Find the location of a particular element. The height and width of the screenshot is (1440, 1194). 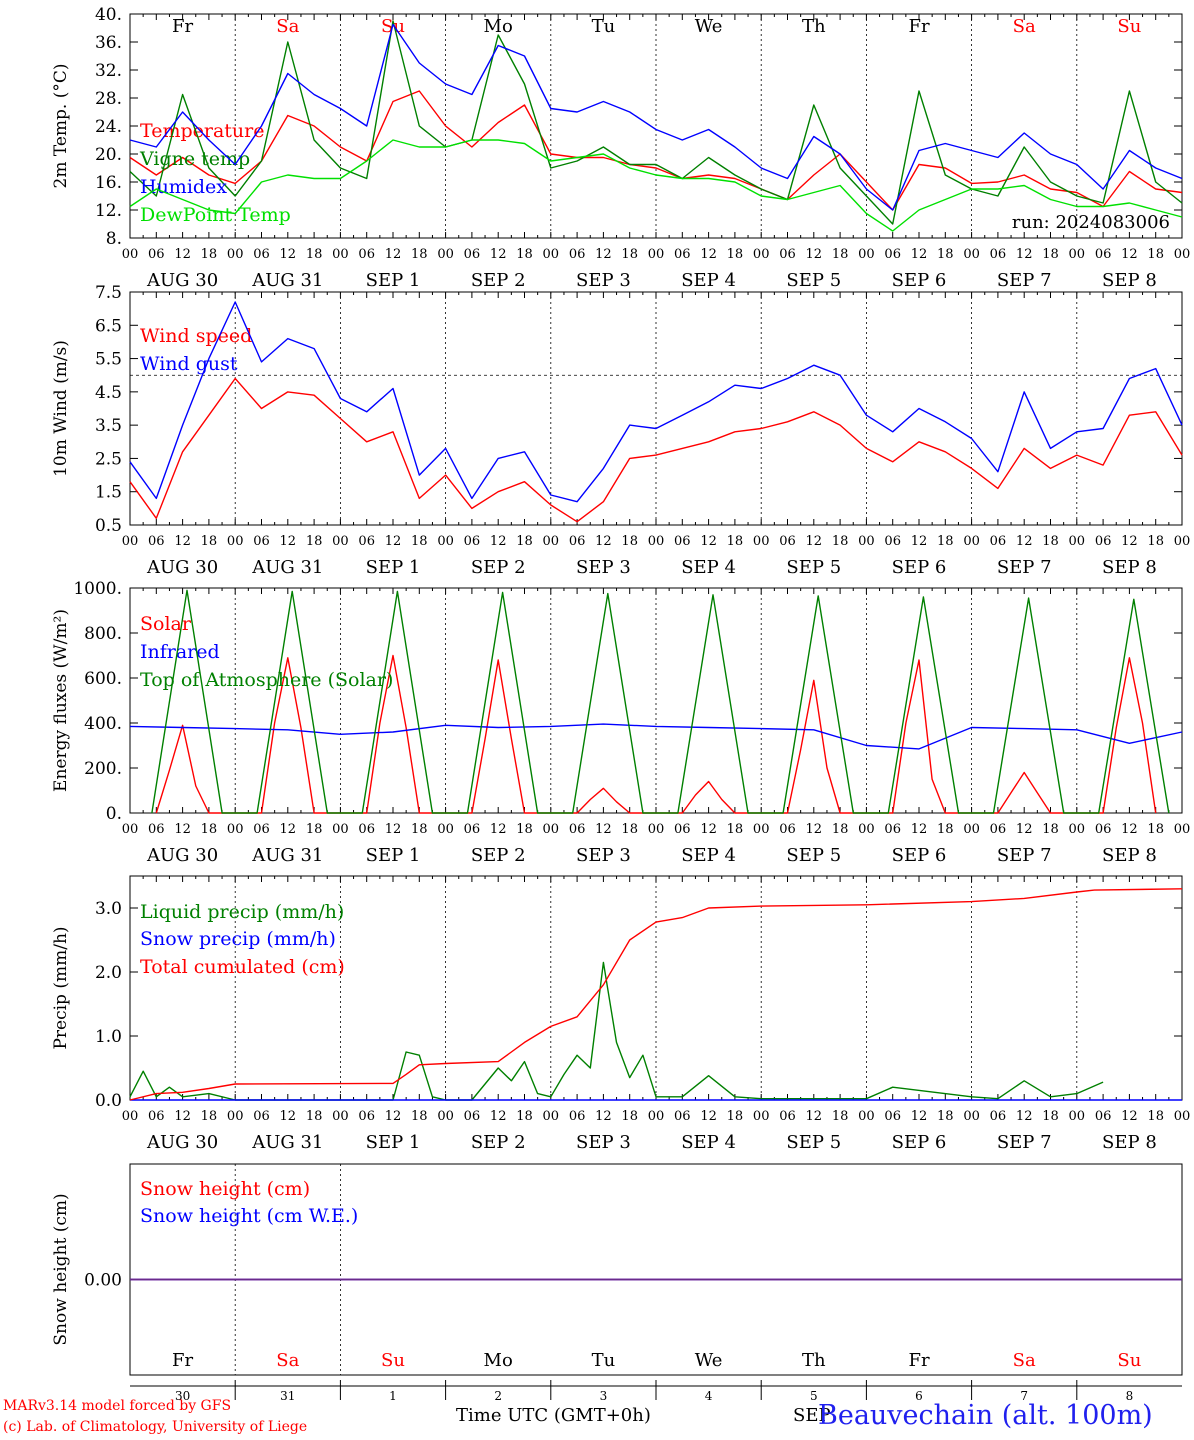

legend-entry: Wind gust is located at coordinates (189, 364).